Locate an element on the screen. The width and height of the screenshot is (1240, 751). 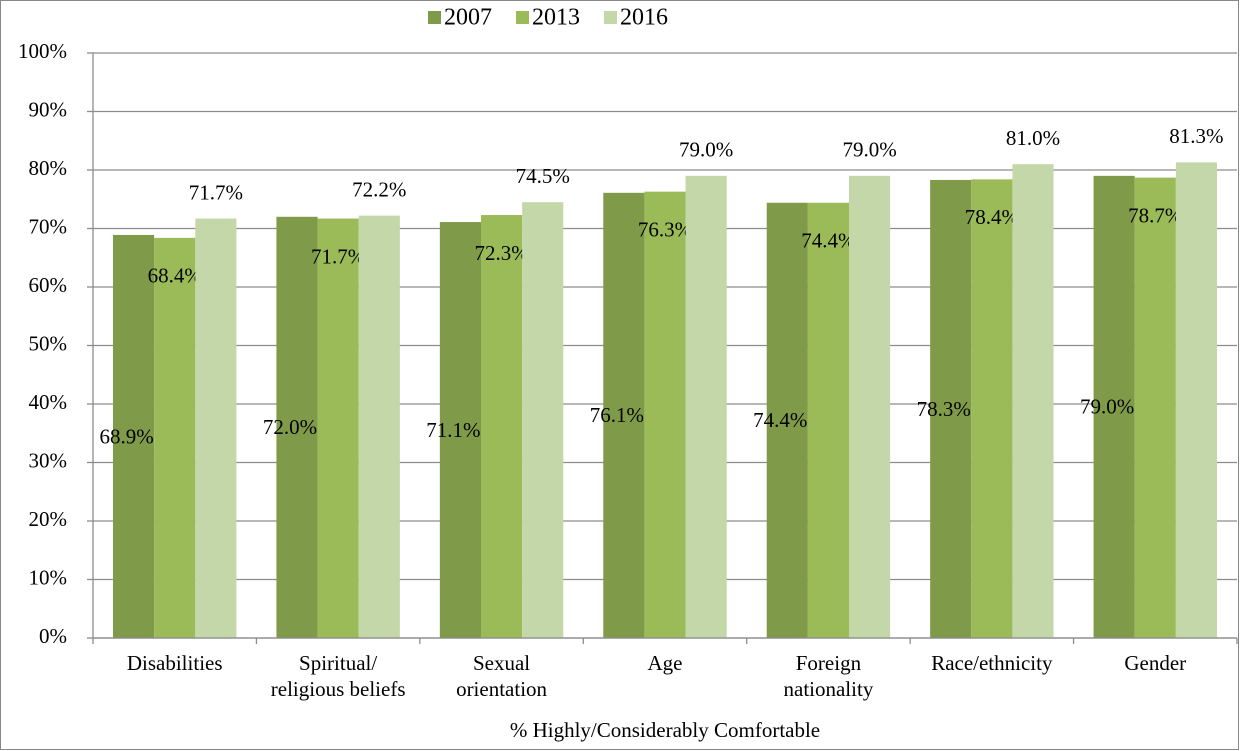
x-axis-title: % Highly/Considerably Comfortable is located at coordinates (665, 730).